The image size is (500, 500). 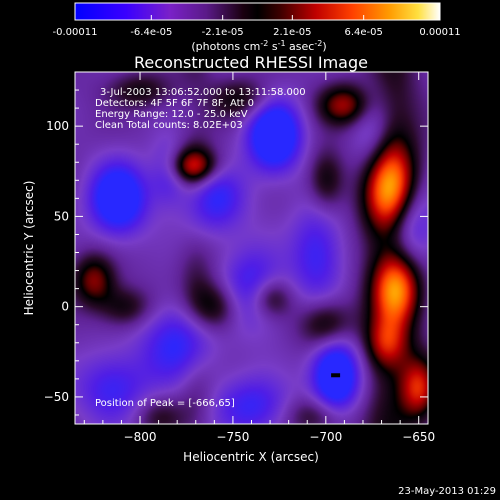 I want to click on y-tick-label: 50, so click(x=61, y=216).